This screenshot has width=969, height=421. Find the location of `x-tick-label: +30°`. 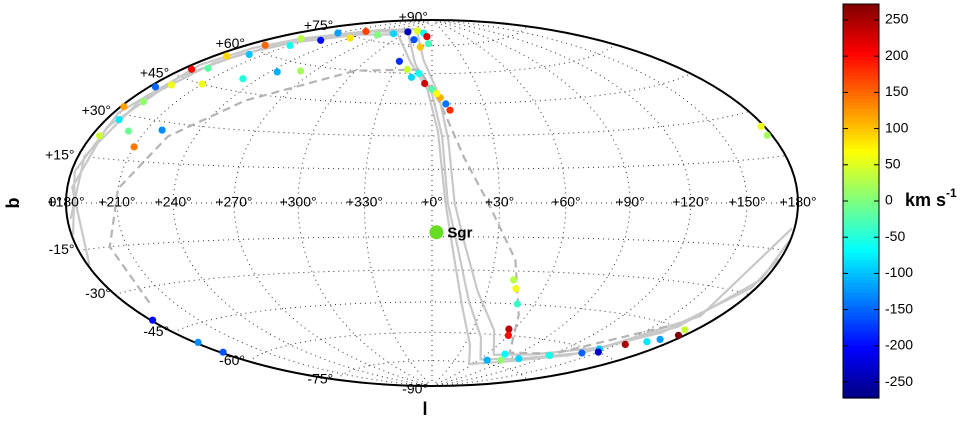

x-tick-label: +30° is located at coordinates (499, 202).